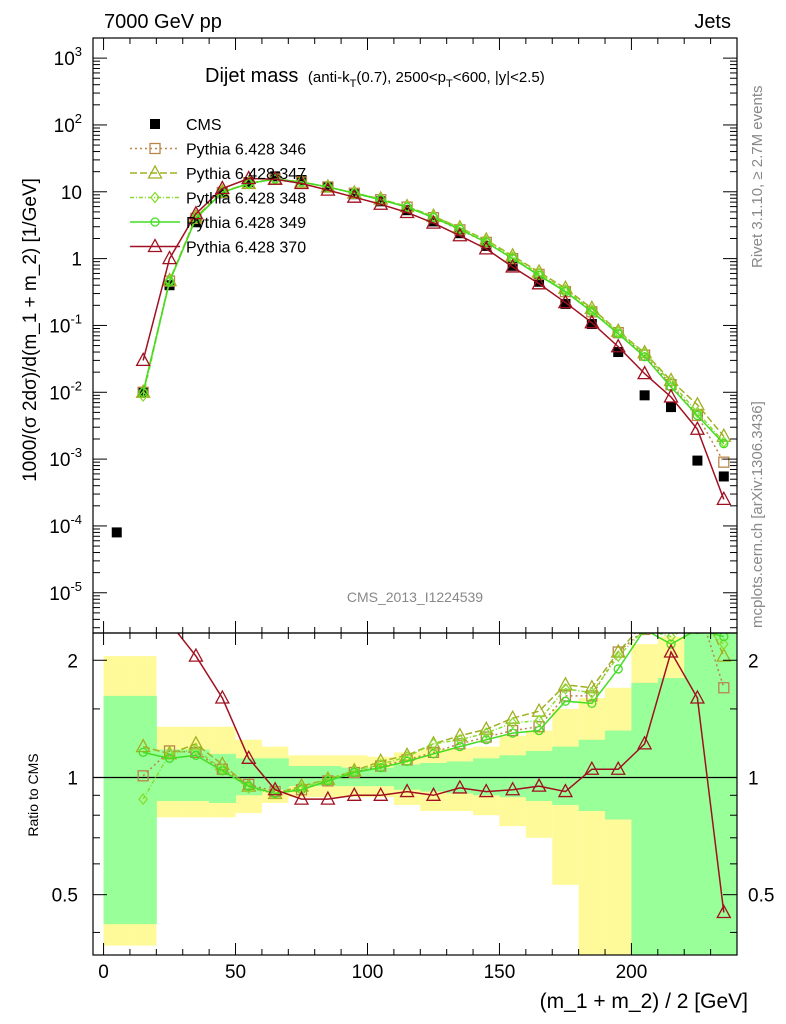 The image size is (786, 1024). Describe the element at coordinates (72, 661) in the screenshot. I see `ratio-y-tick-label: 2` at that location.